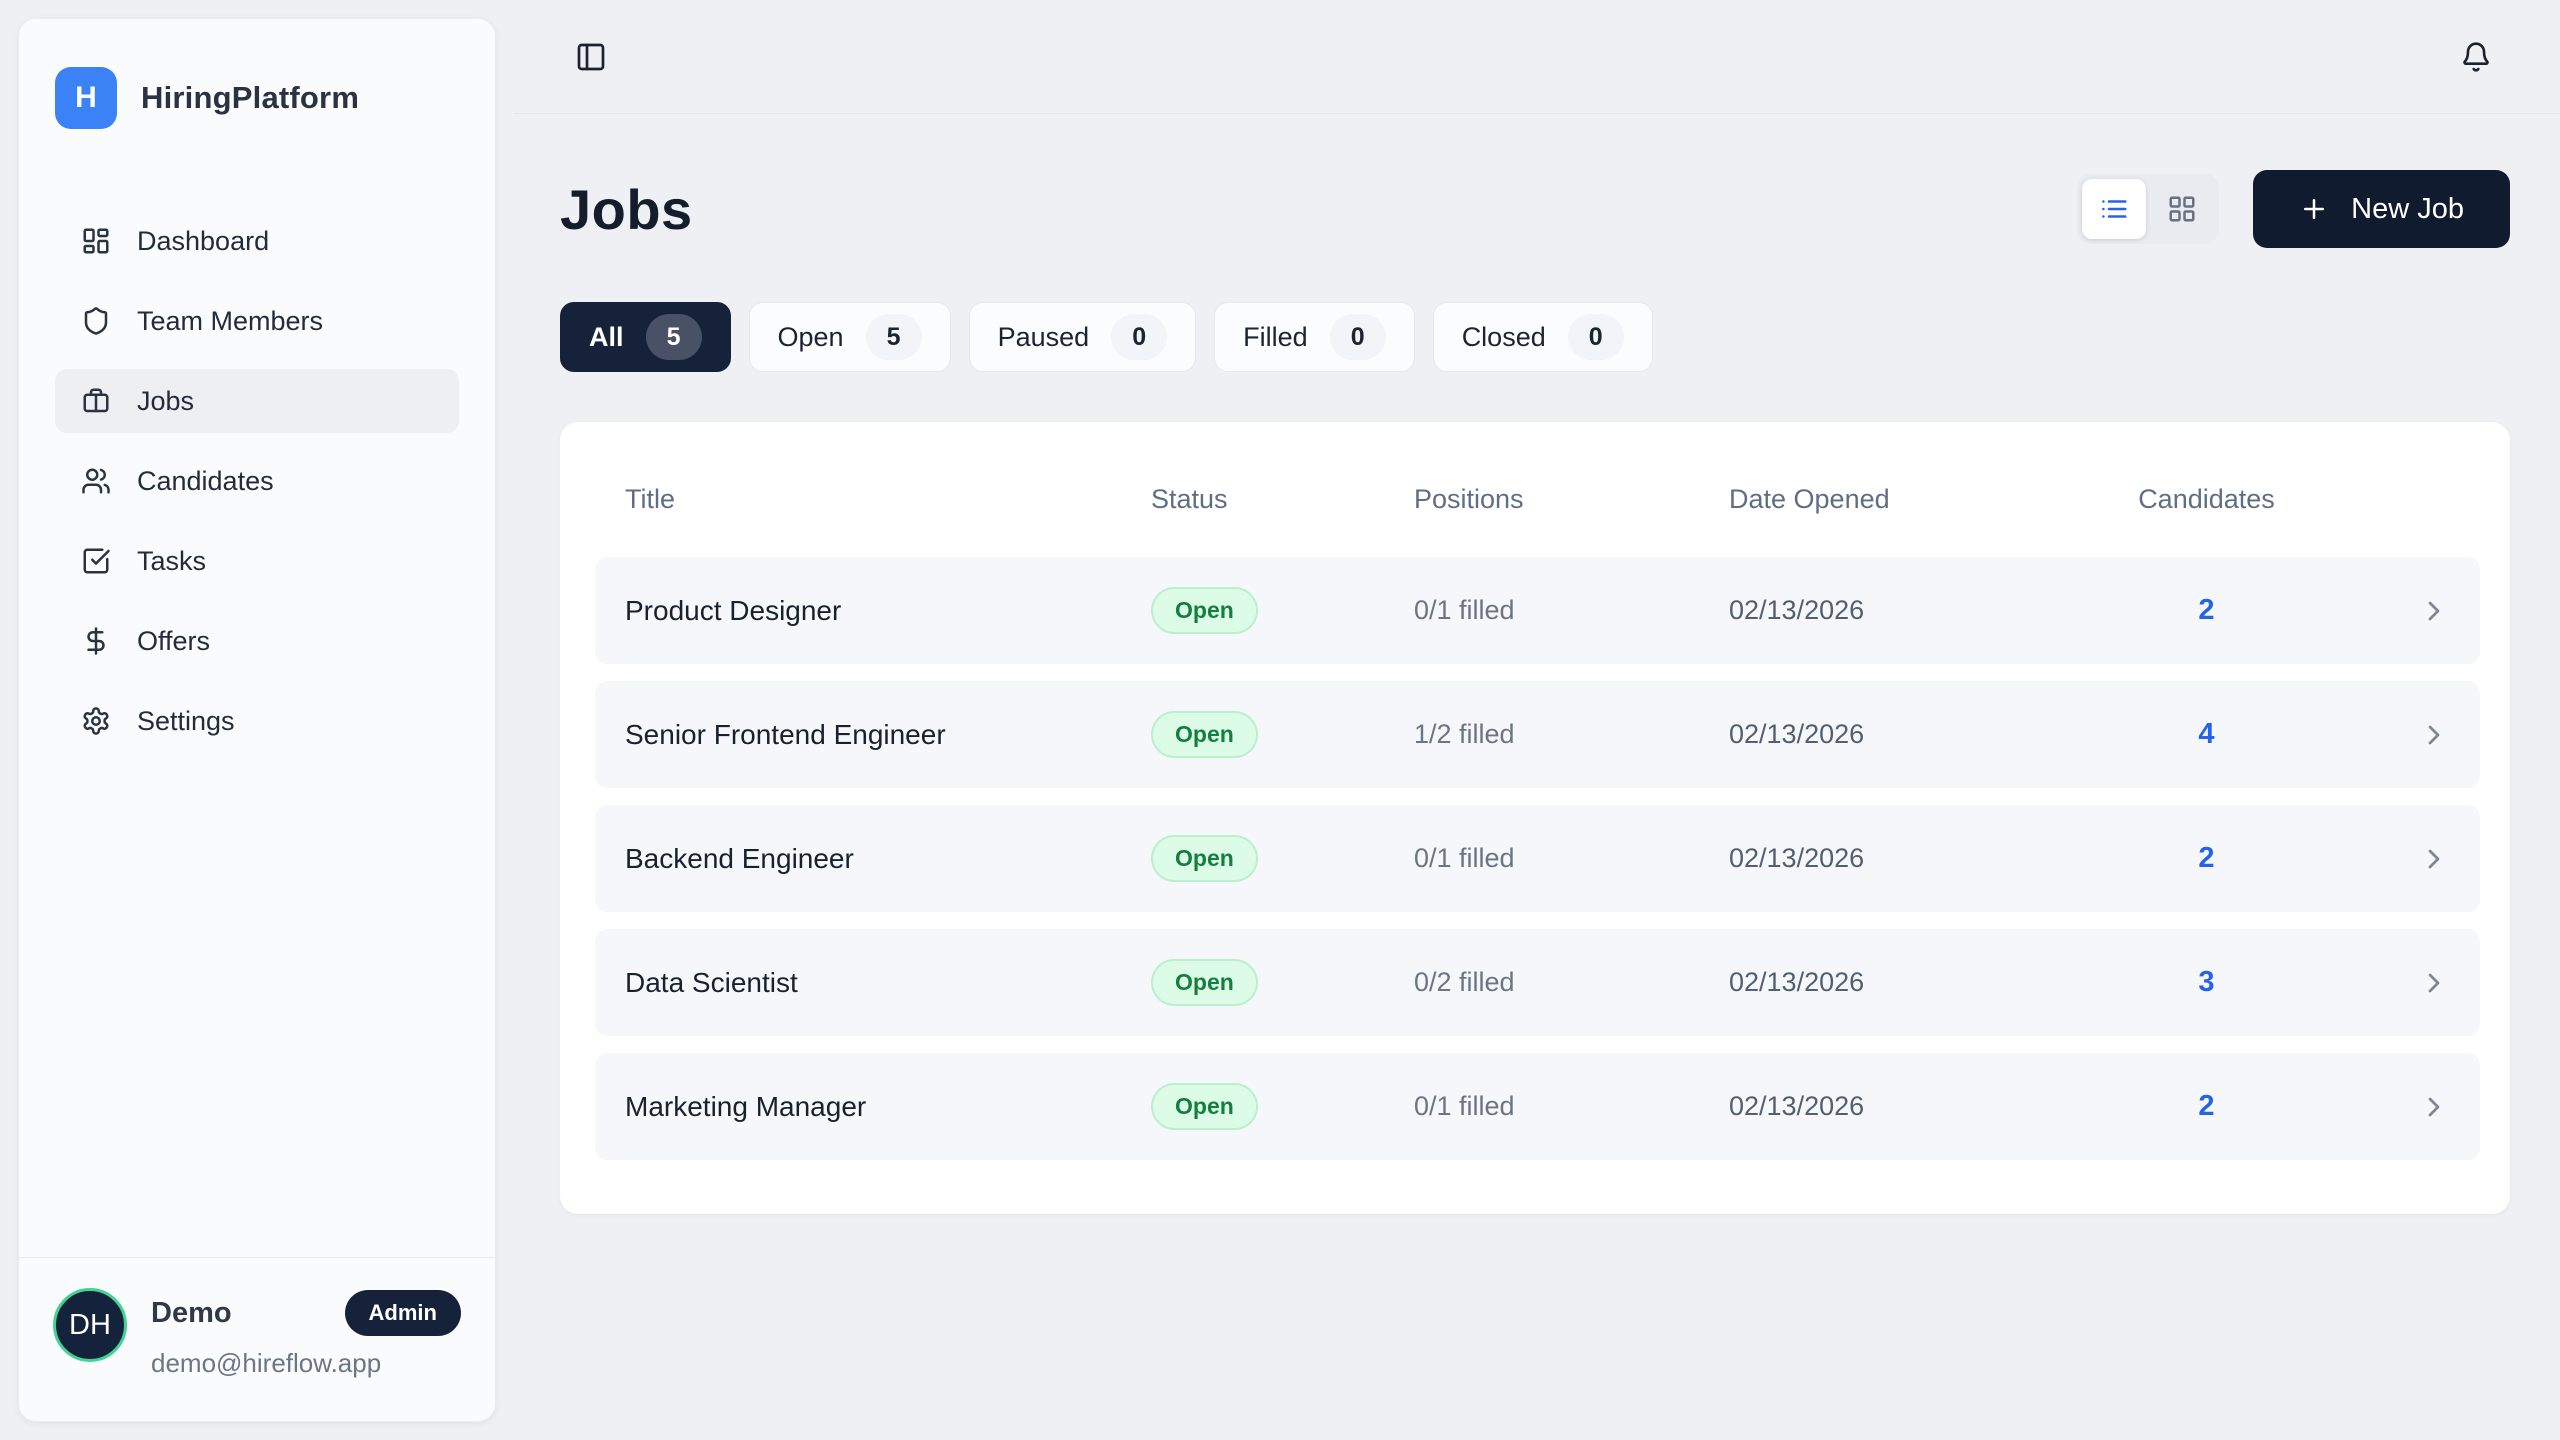  Describe the element at coordinates (785, 734) in the screenshot. I see `job-title: Senior Frontend Engineer` at that location.